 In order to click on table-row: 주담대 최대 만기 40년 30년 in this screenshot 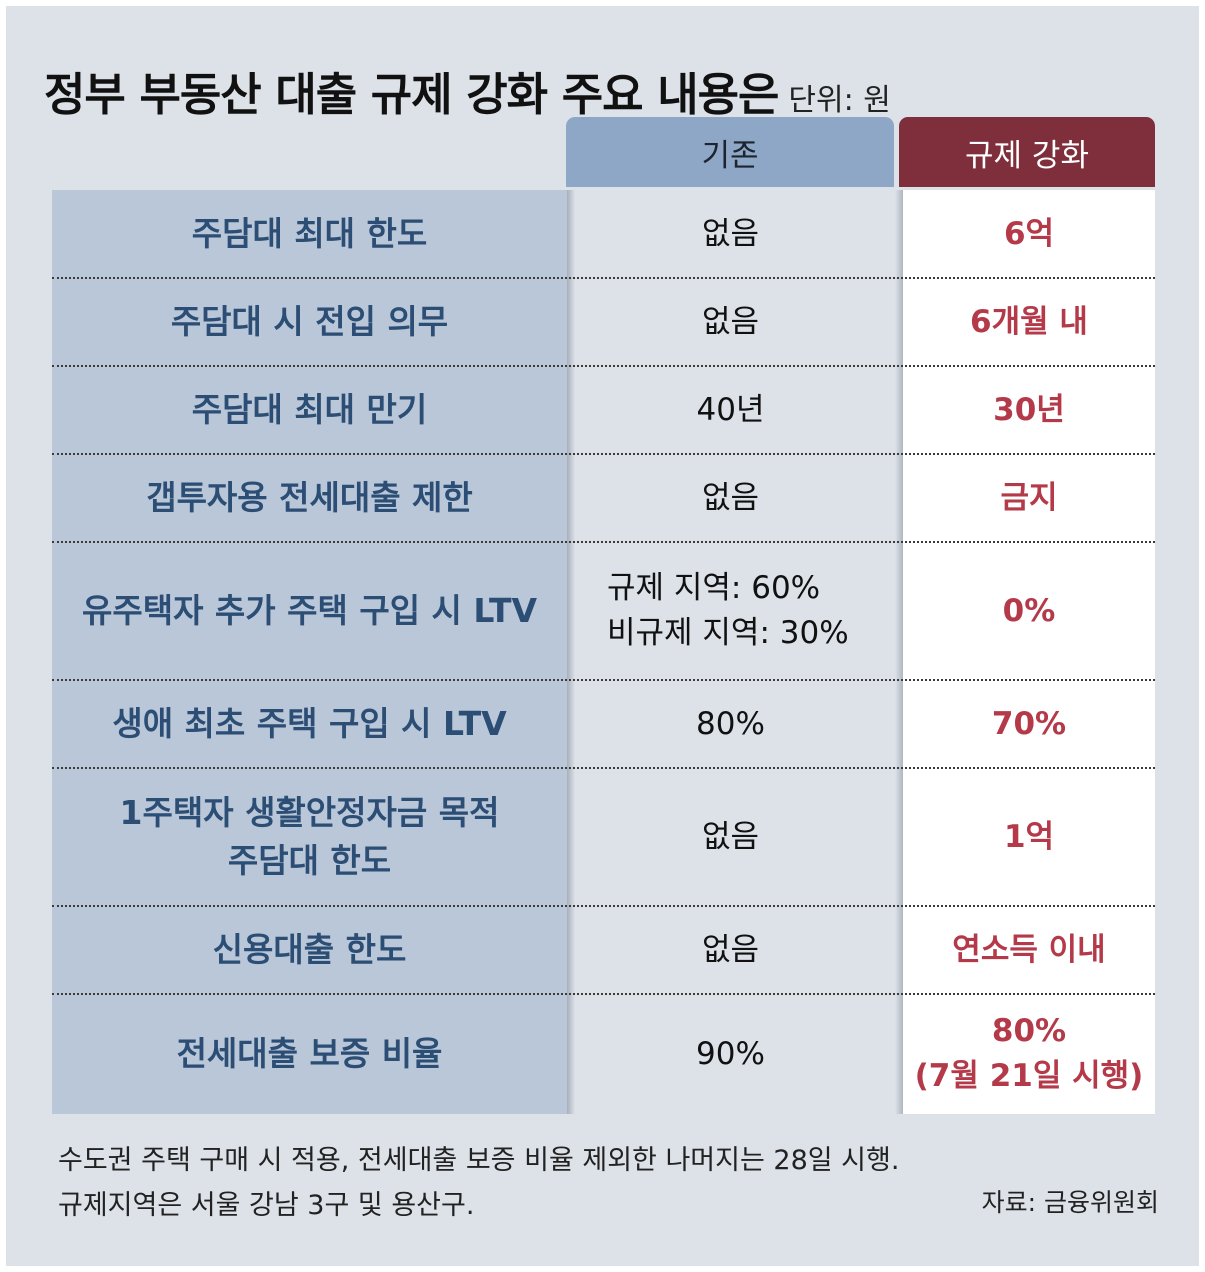, I will do `click(603, 410)`.